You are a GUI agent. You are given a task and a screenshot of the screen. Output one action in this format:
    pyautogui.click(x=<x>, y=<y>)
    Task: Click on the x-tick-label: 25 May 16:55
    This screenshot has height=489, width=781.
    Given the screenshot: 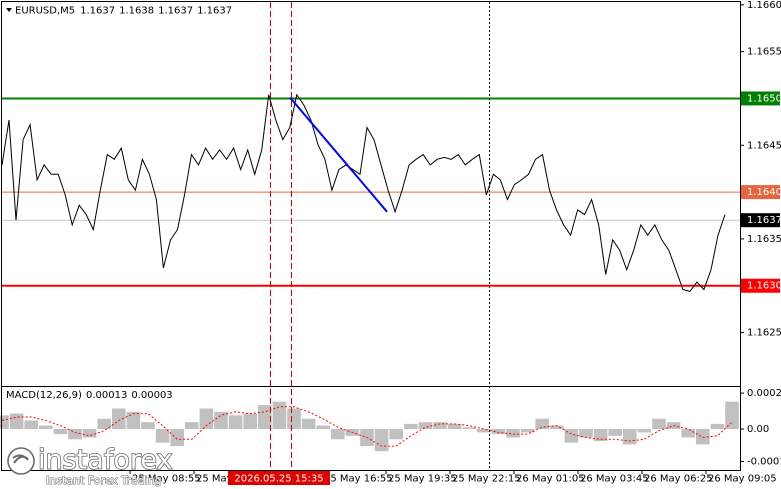 What is the action you would take?
    pyautogui.click(x=358, y=479)
    